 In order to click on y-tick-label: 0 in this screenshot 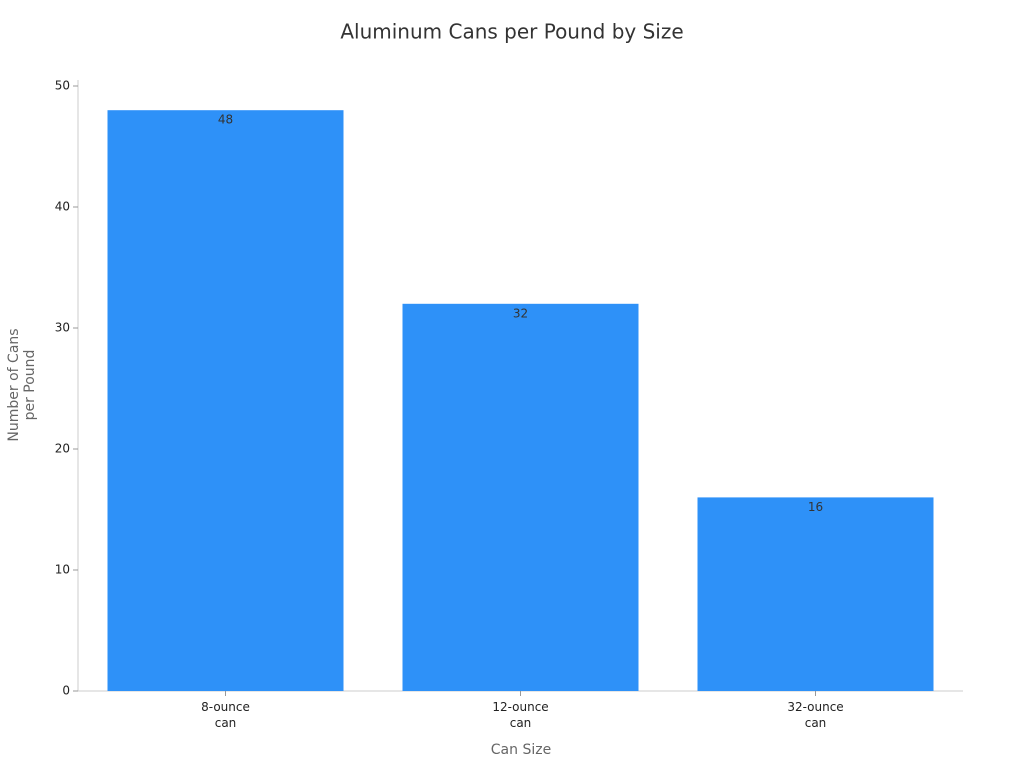, I will do `click(66, 691)`.